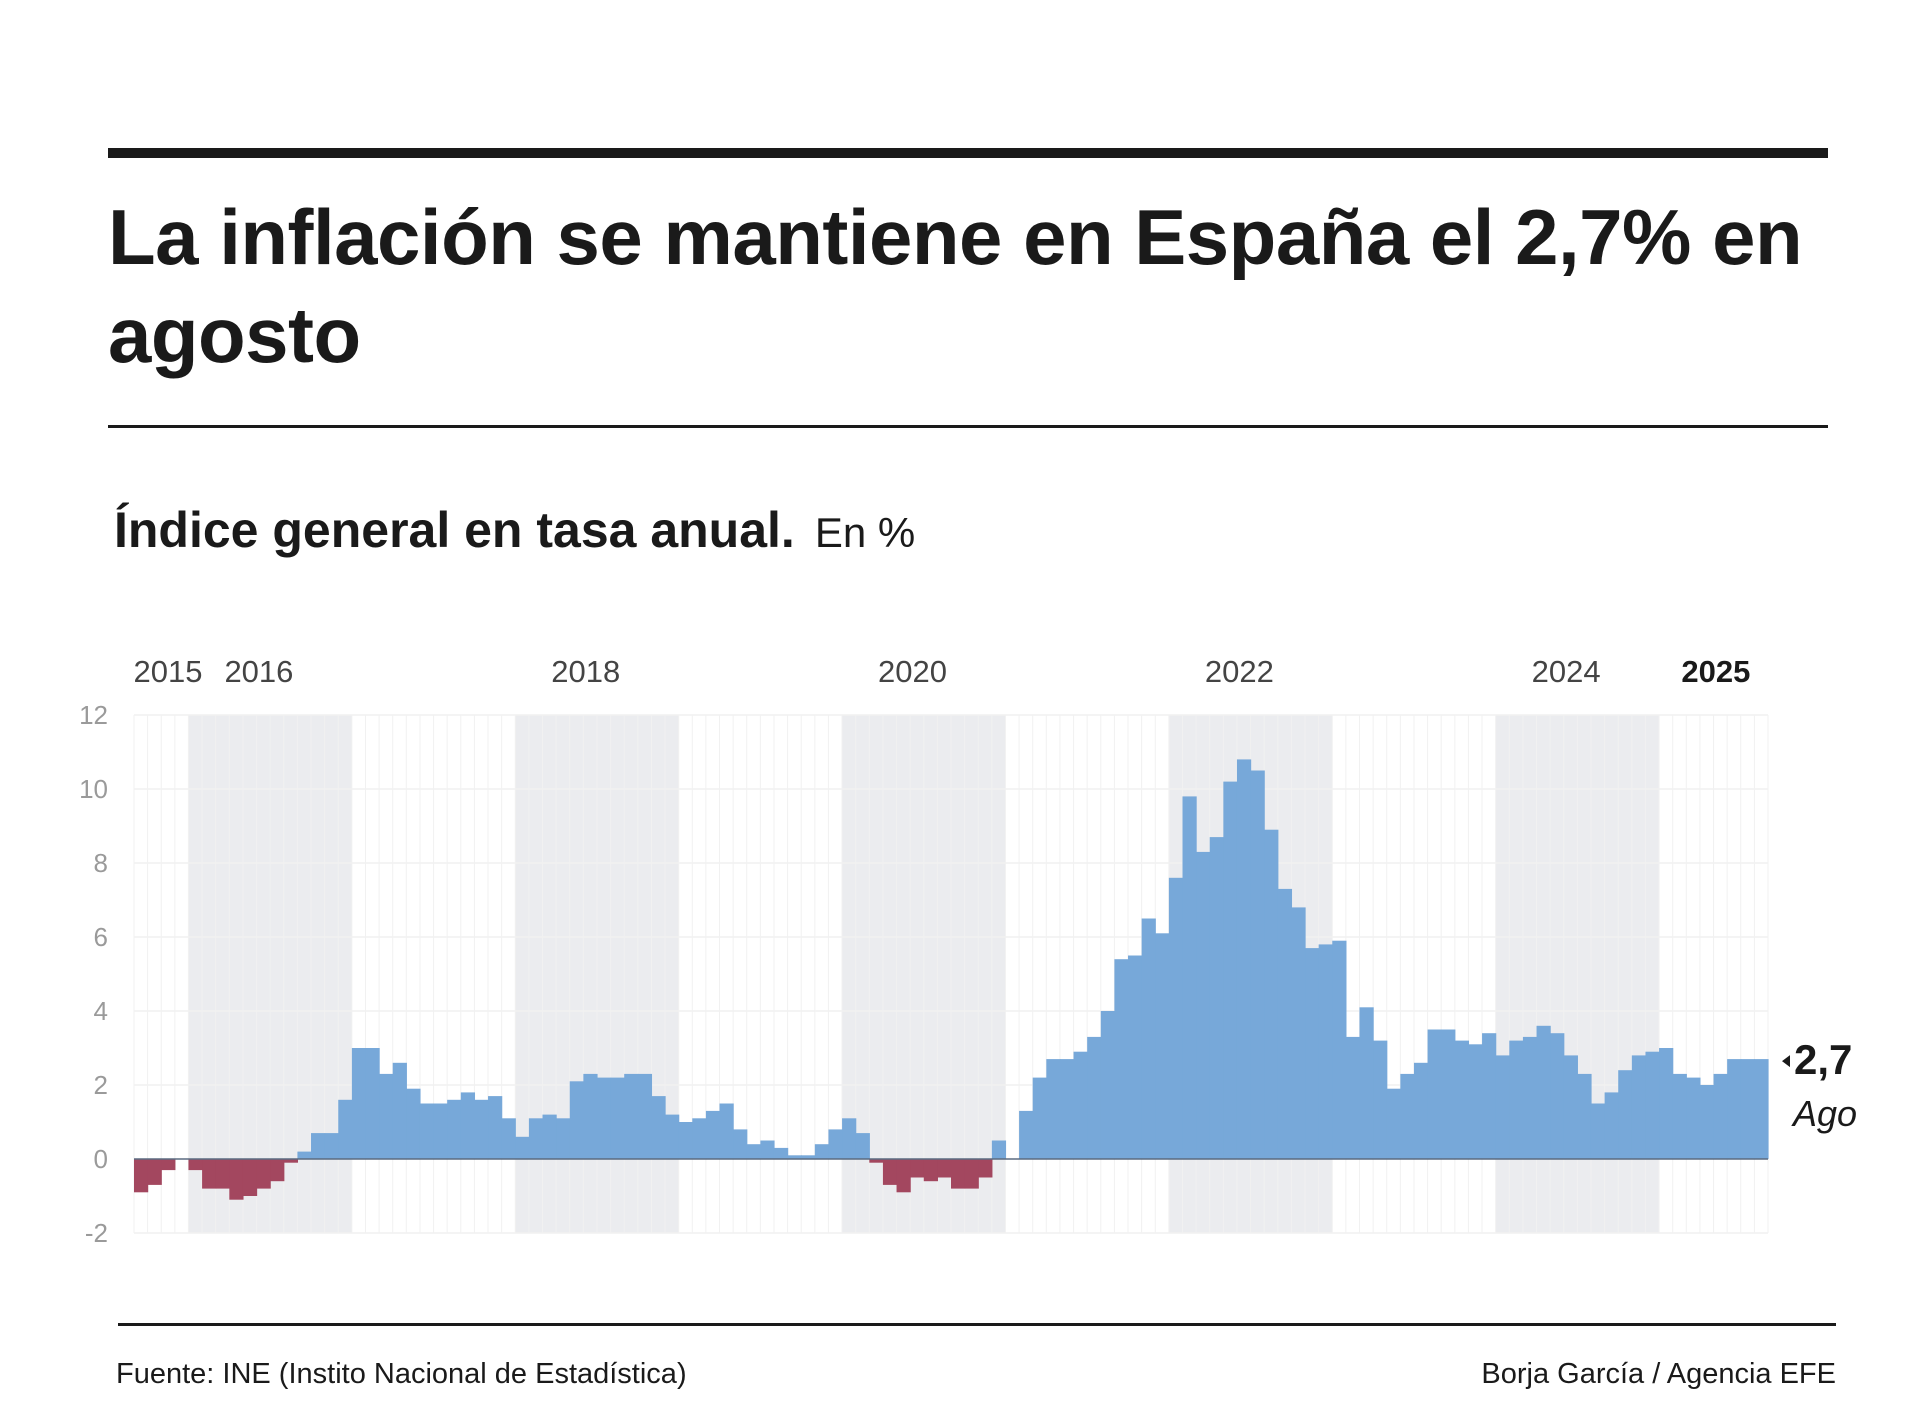  What do you see at coordinates (454, 530) in the screenshot?
I see `subtitle-main: Índice general en tasa anual.` at bounding box center [454, 530].